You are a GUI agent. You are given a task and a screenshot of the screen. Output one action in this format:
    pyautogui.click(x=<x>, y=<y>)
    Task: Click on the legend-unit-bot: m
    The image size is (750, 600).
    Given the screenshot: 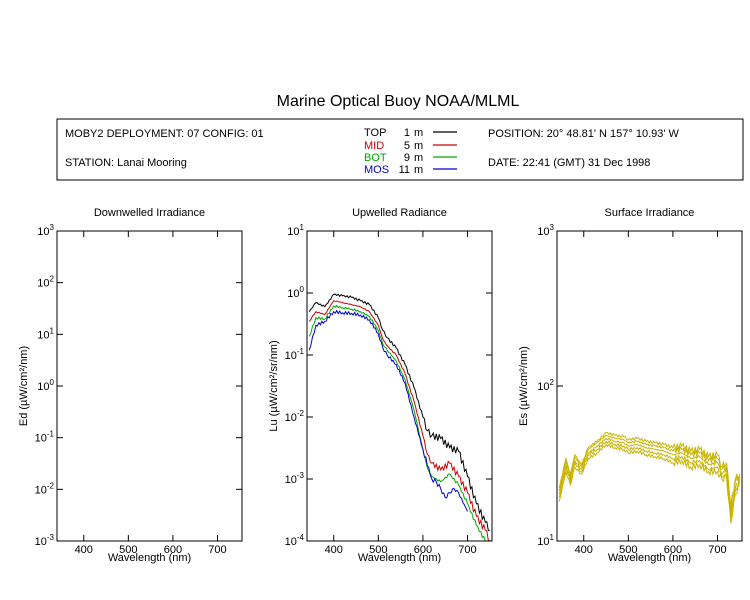 What is the action you would take?
    pyautogui.click(x=418, y=158)
    